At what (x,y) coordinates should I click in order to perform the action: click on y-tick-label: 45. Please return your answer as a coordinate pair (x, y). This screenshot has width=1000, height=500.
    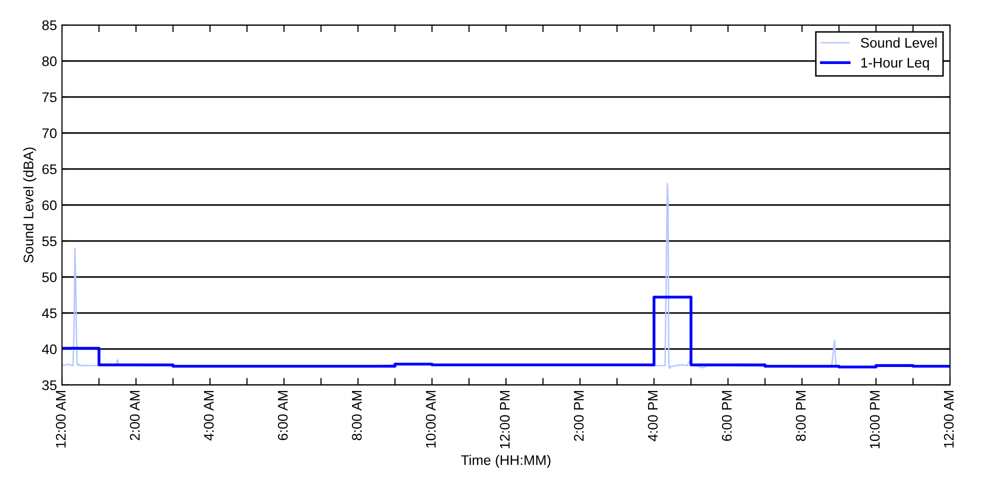
    Looking at the image, I should click on (49, 313).